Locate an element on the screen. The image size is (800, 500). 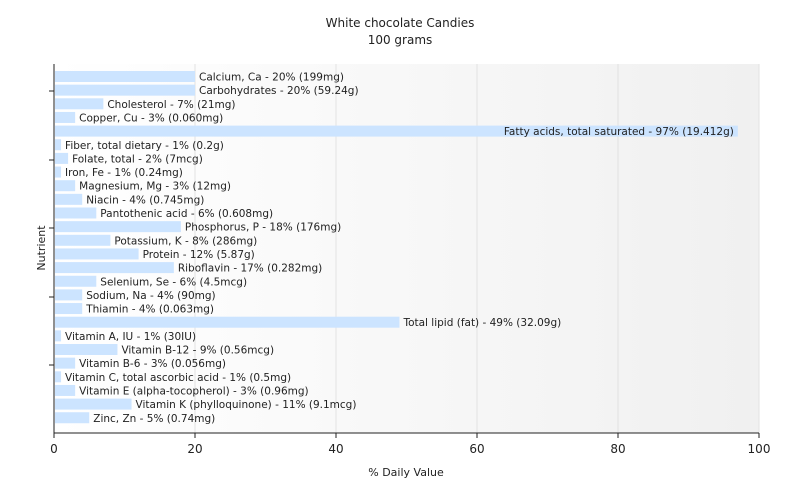
bar-label: Riboflavin - 17% (0.282mg) is located at coordinates (250, 269).